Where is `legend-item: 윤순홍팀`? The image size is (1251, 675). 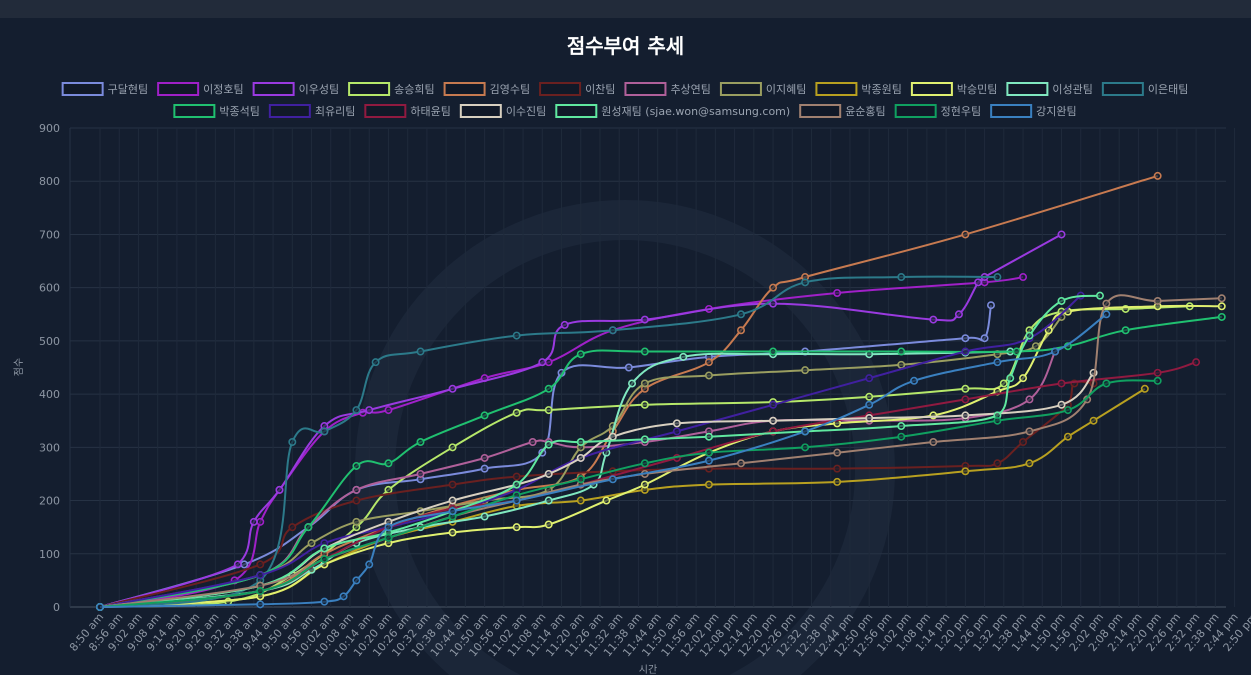
legend-item: 윤순홍팀 is located at coordinates (842, 111).